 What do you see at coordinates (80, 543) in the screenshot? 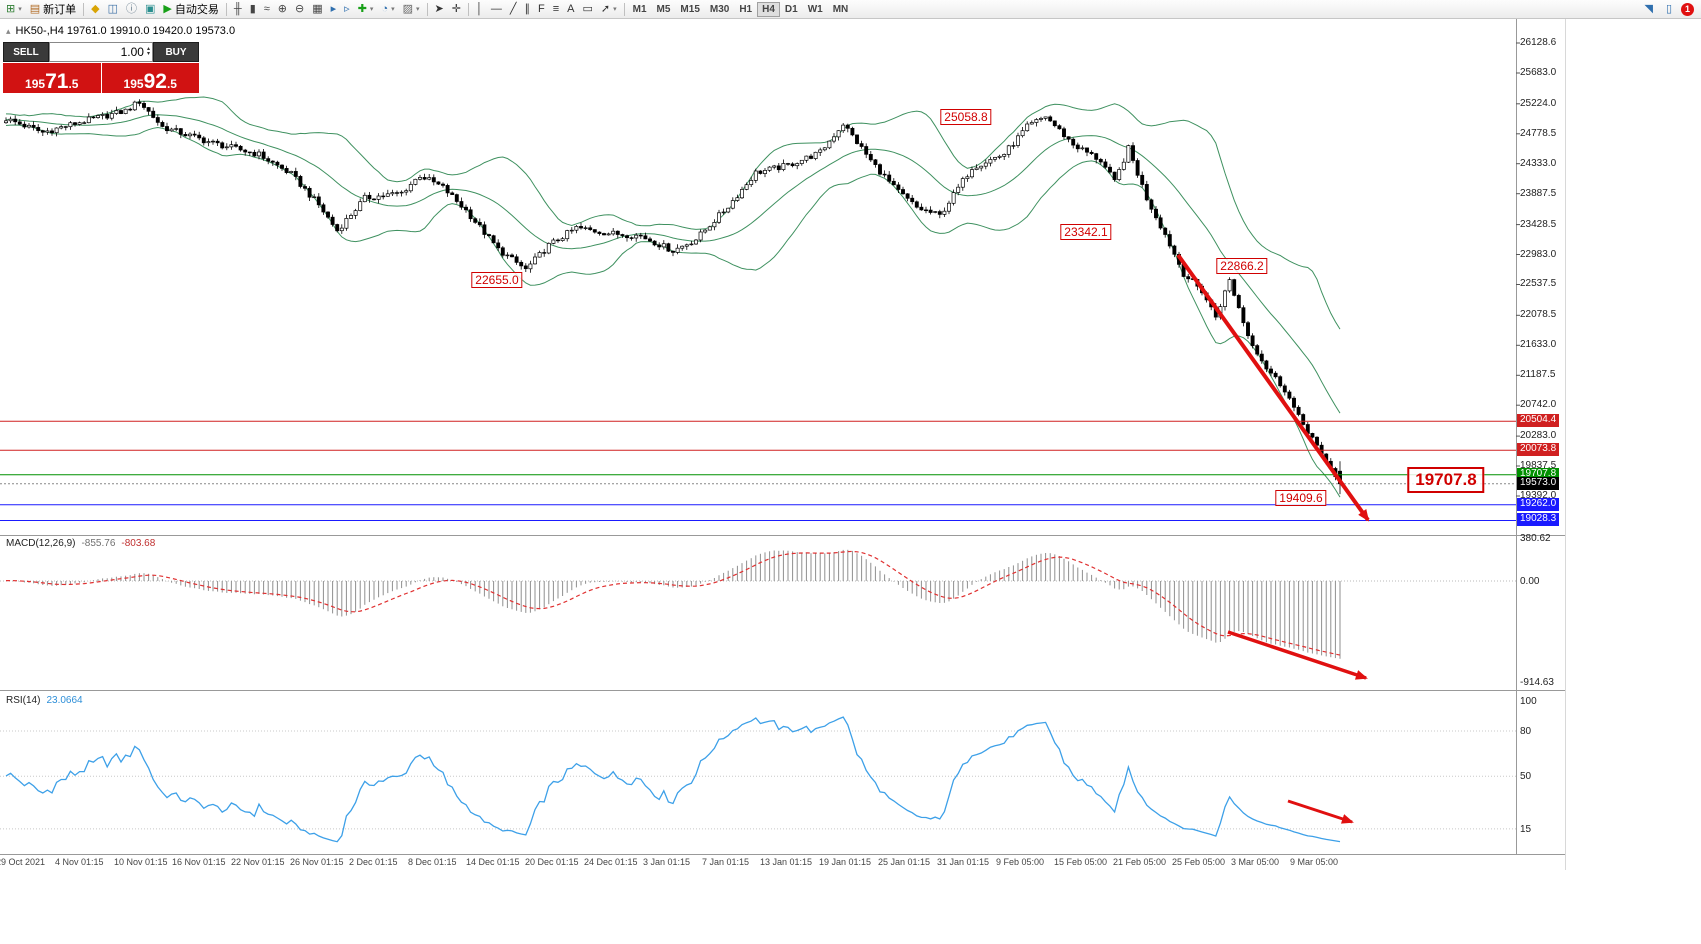
I see `macd-header: MACD(12,26,9) -855.76 -803.68` at bounding box center [80, 543].